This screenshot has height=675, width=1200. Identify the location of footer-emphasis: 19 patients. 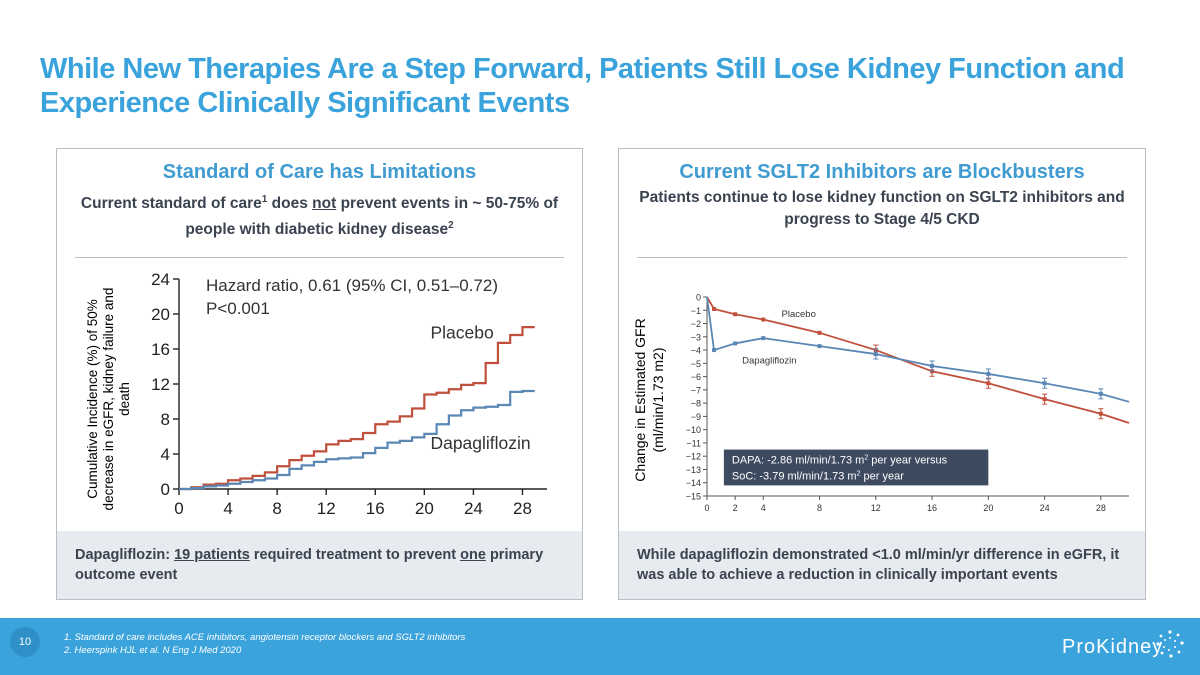
(212, 555).